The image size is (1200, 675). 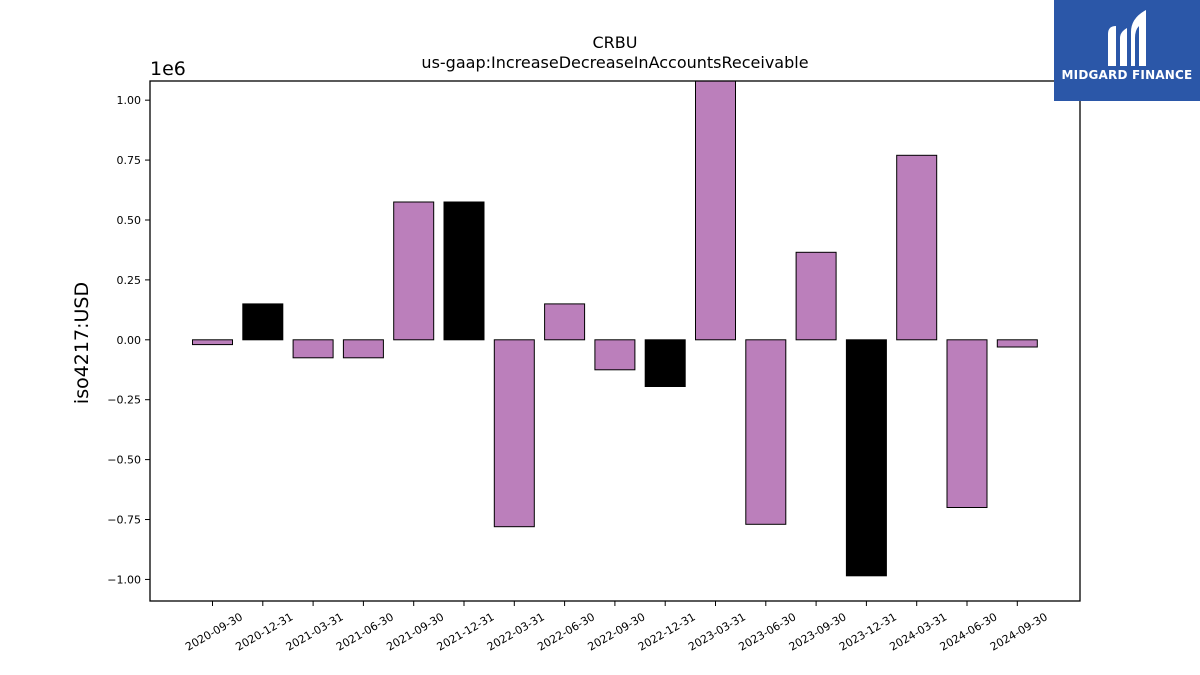 I want to click on y-tick-label: 1.00, so click(x=129, y=100).